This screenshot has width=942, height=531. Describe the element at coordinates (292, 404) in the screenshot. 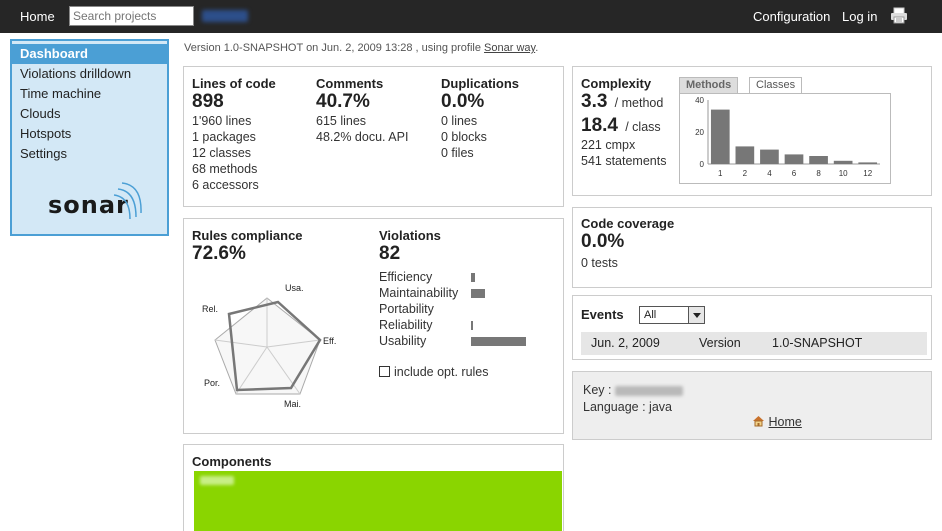

I see `radar-axis-maintainability: Mai.` at that location.